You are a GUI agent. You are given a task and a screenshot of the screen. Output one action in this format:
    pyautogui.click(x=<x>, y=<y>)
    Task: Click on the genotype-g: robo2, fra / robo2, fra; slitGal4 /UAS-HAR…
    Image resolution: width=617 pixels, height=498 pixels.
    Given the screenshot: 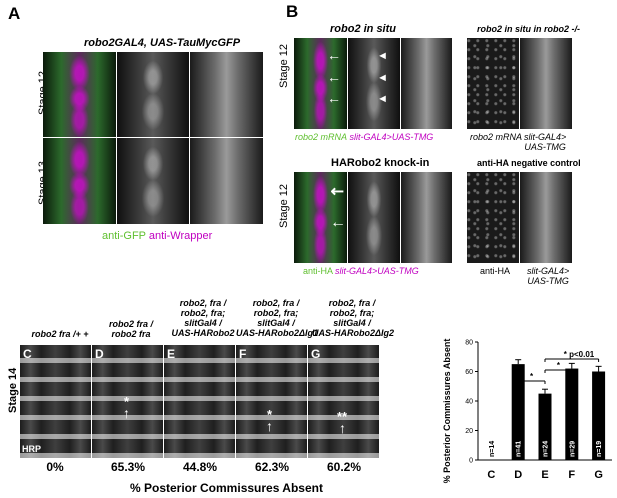 What is the action you would take?
    pyautogui.click(x=353, y=318)
    